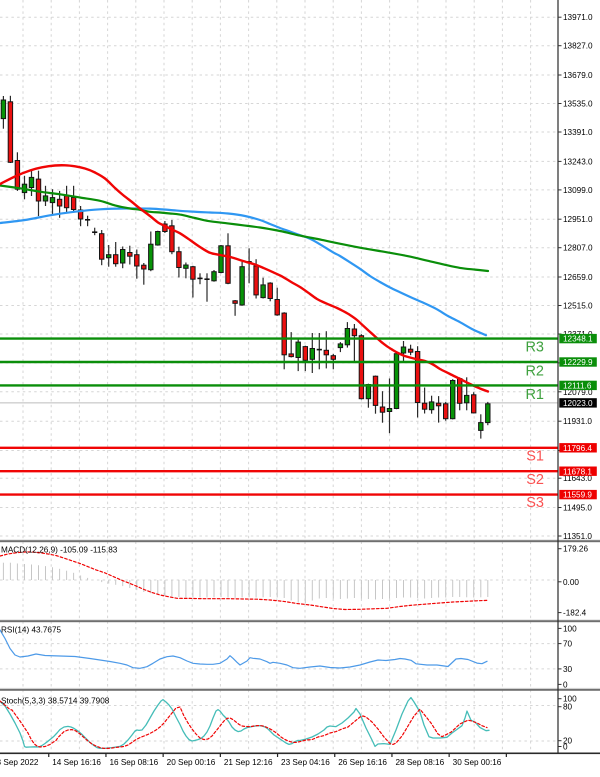 The image size is (600, 777). What do you see at coordinates (535, 457) in the screenshot?
I see `svg-text: S1` at bounding box center [535, 457].